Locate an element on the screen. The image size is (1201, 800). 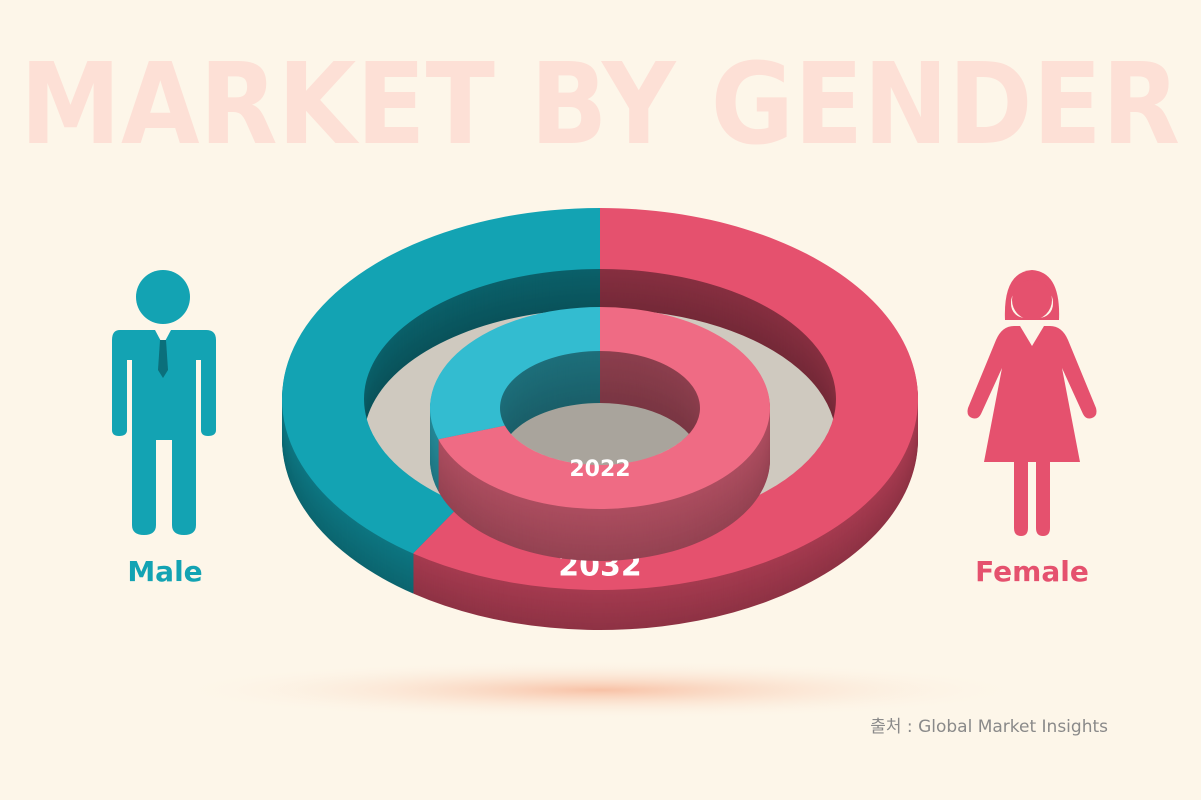
hole-shadow is located at coordinates (600, 408).